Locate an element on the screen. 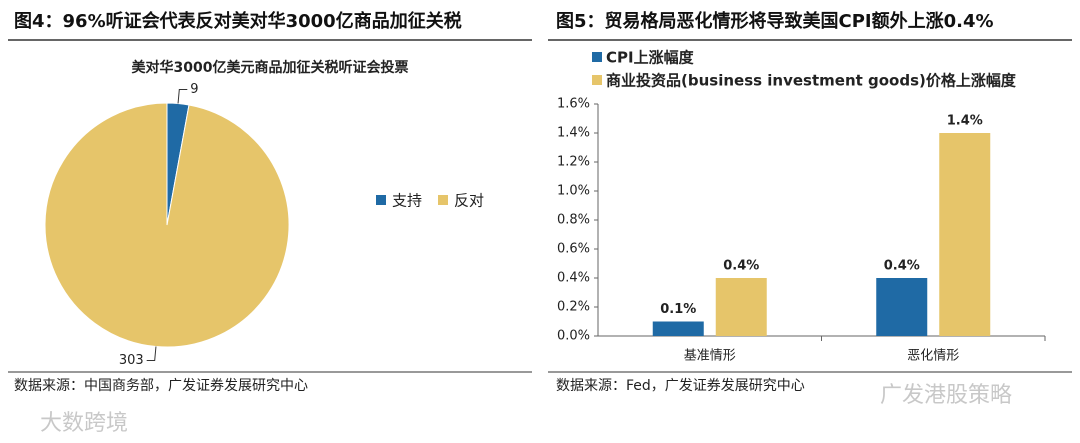  y-tick-label: 0.2% is located at coordinates (573, 307).